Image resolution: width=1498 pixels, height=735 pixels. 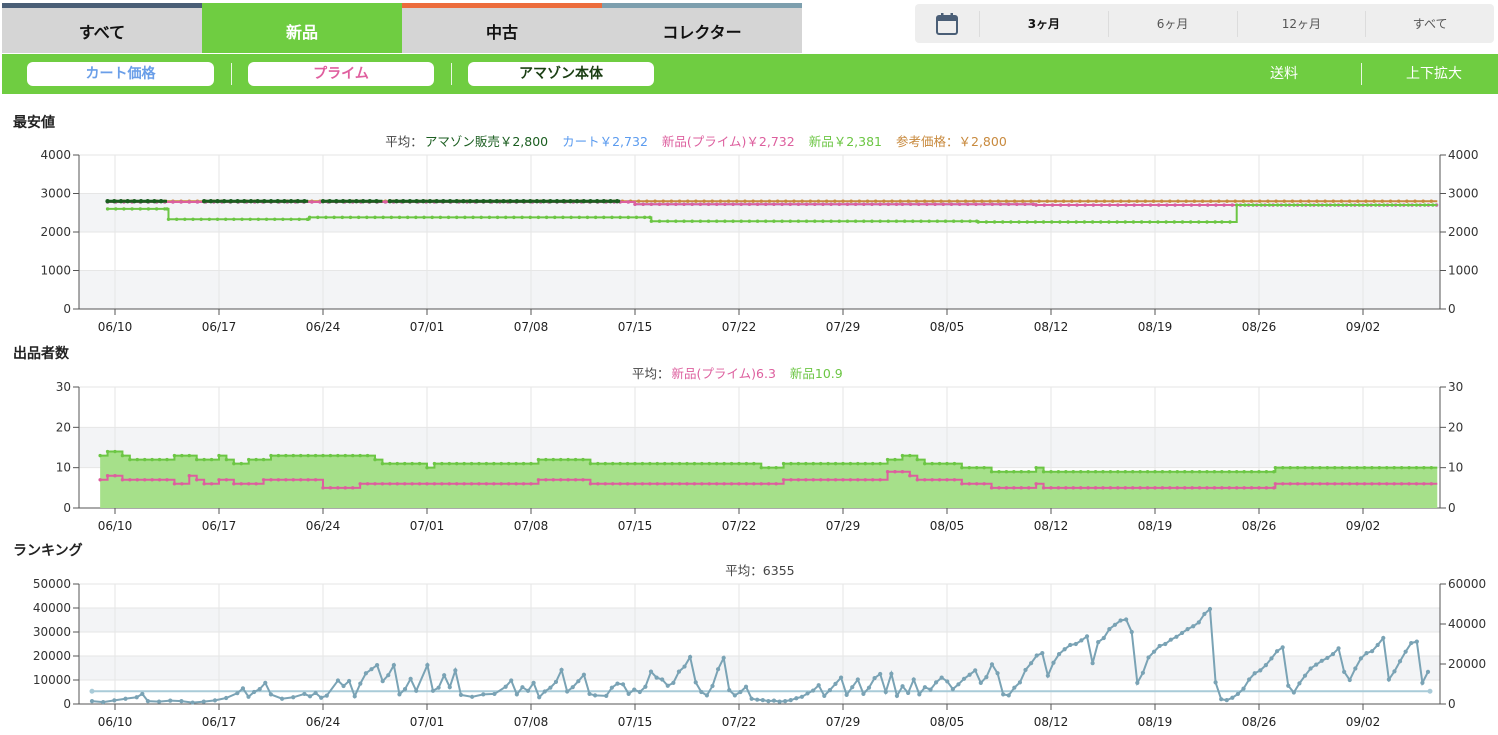 What do you see at coordinates (702, 28) in the screenshot?
I see `tab-collector: コレクター` at bounding box center [702, 28].